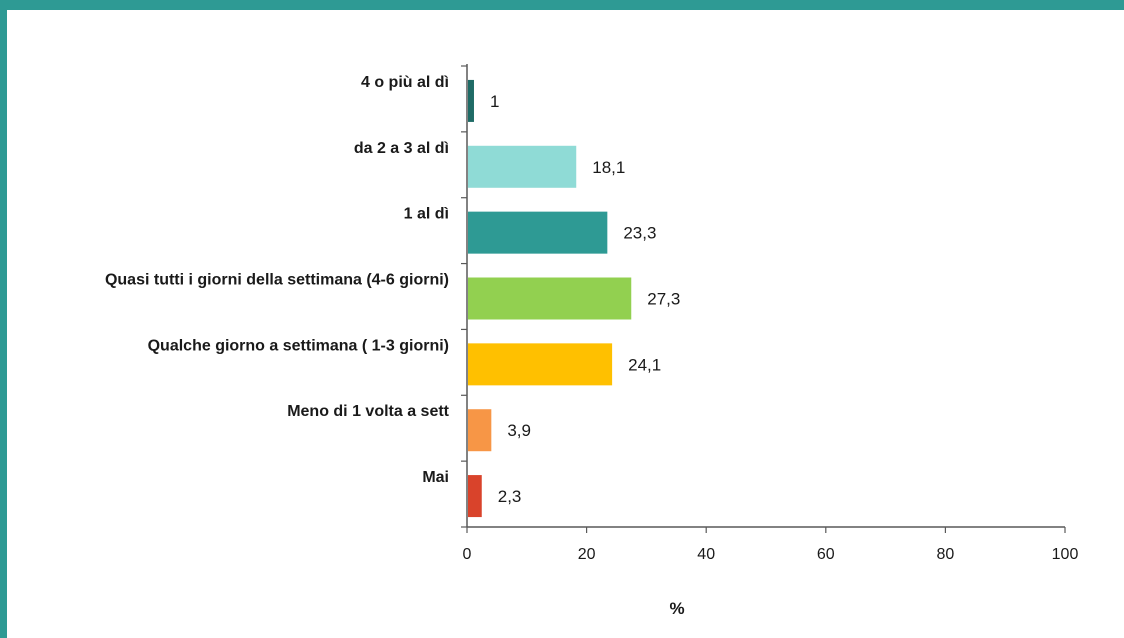 Image resolution: width=1124 pixels, height=638 pixels. What do you see at coordinates (639, 233) in the screenshot?
I see `value-label: 23,3` at bounding box center [639, 233].